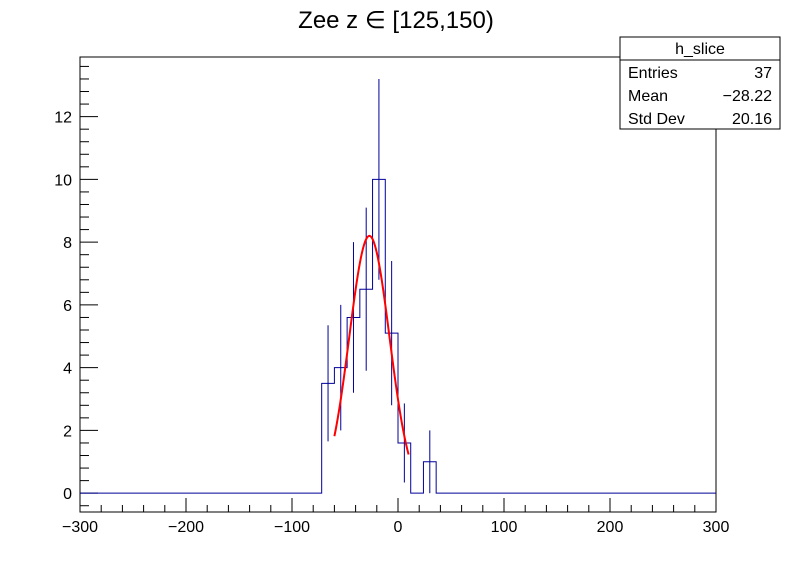 The height and width of the screenshot is (572, 796). Describe the element at coordinates (292, 527) in the screenshot. I see `x-tick-label: −100` at that location.